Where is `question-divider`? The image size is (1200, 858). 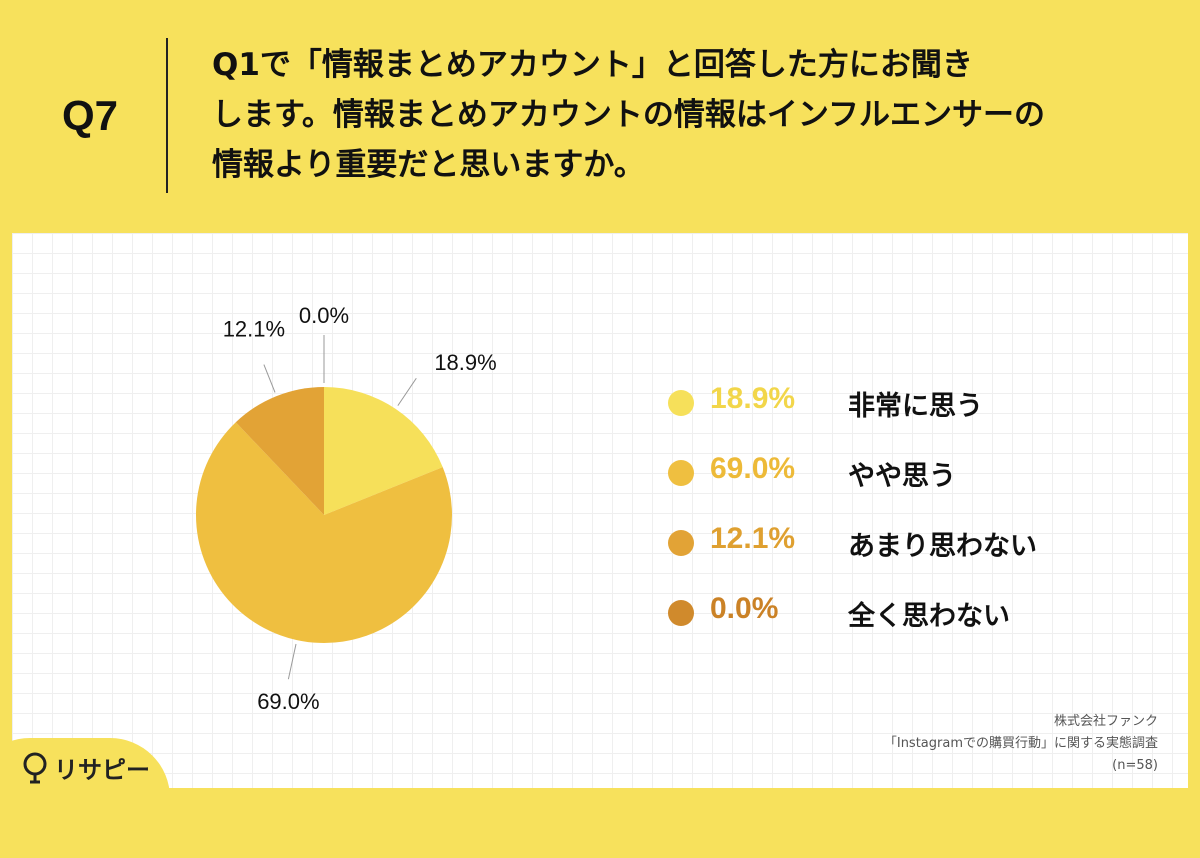
question-divider is located at coordinates (167, 115).